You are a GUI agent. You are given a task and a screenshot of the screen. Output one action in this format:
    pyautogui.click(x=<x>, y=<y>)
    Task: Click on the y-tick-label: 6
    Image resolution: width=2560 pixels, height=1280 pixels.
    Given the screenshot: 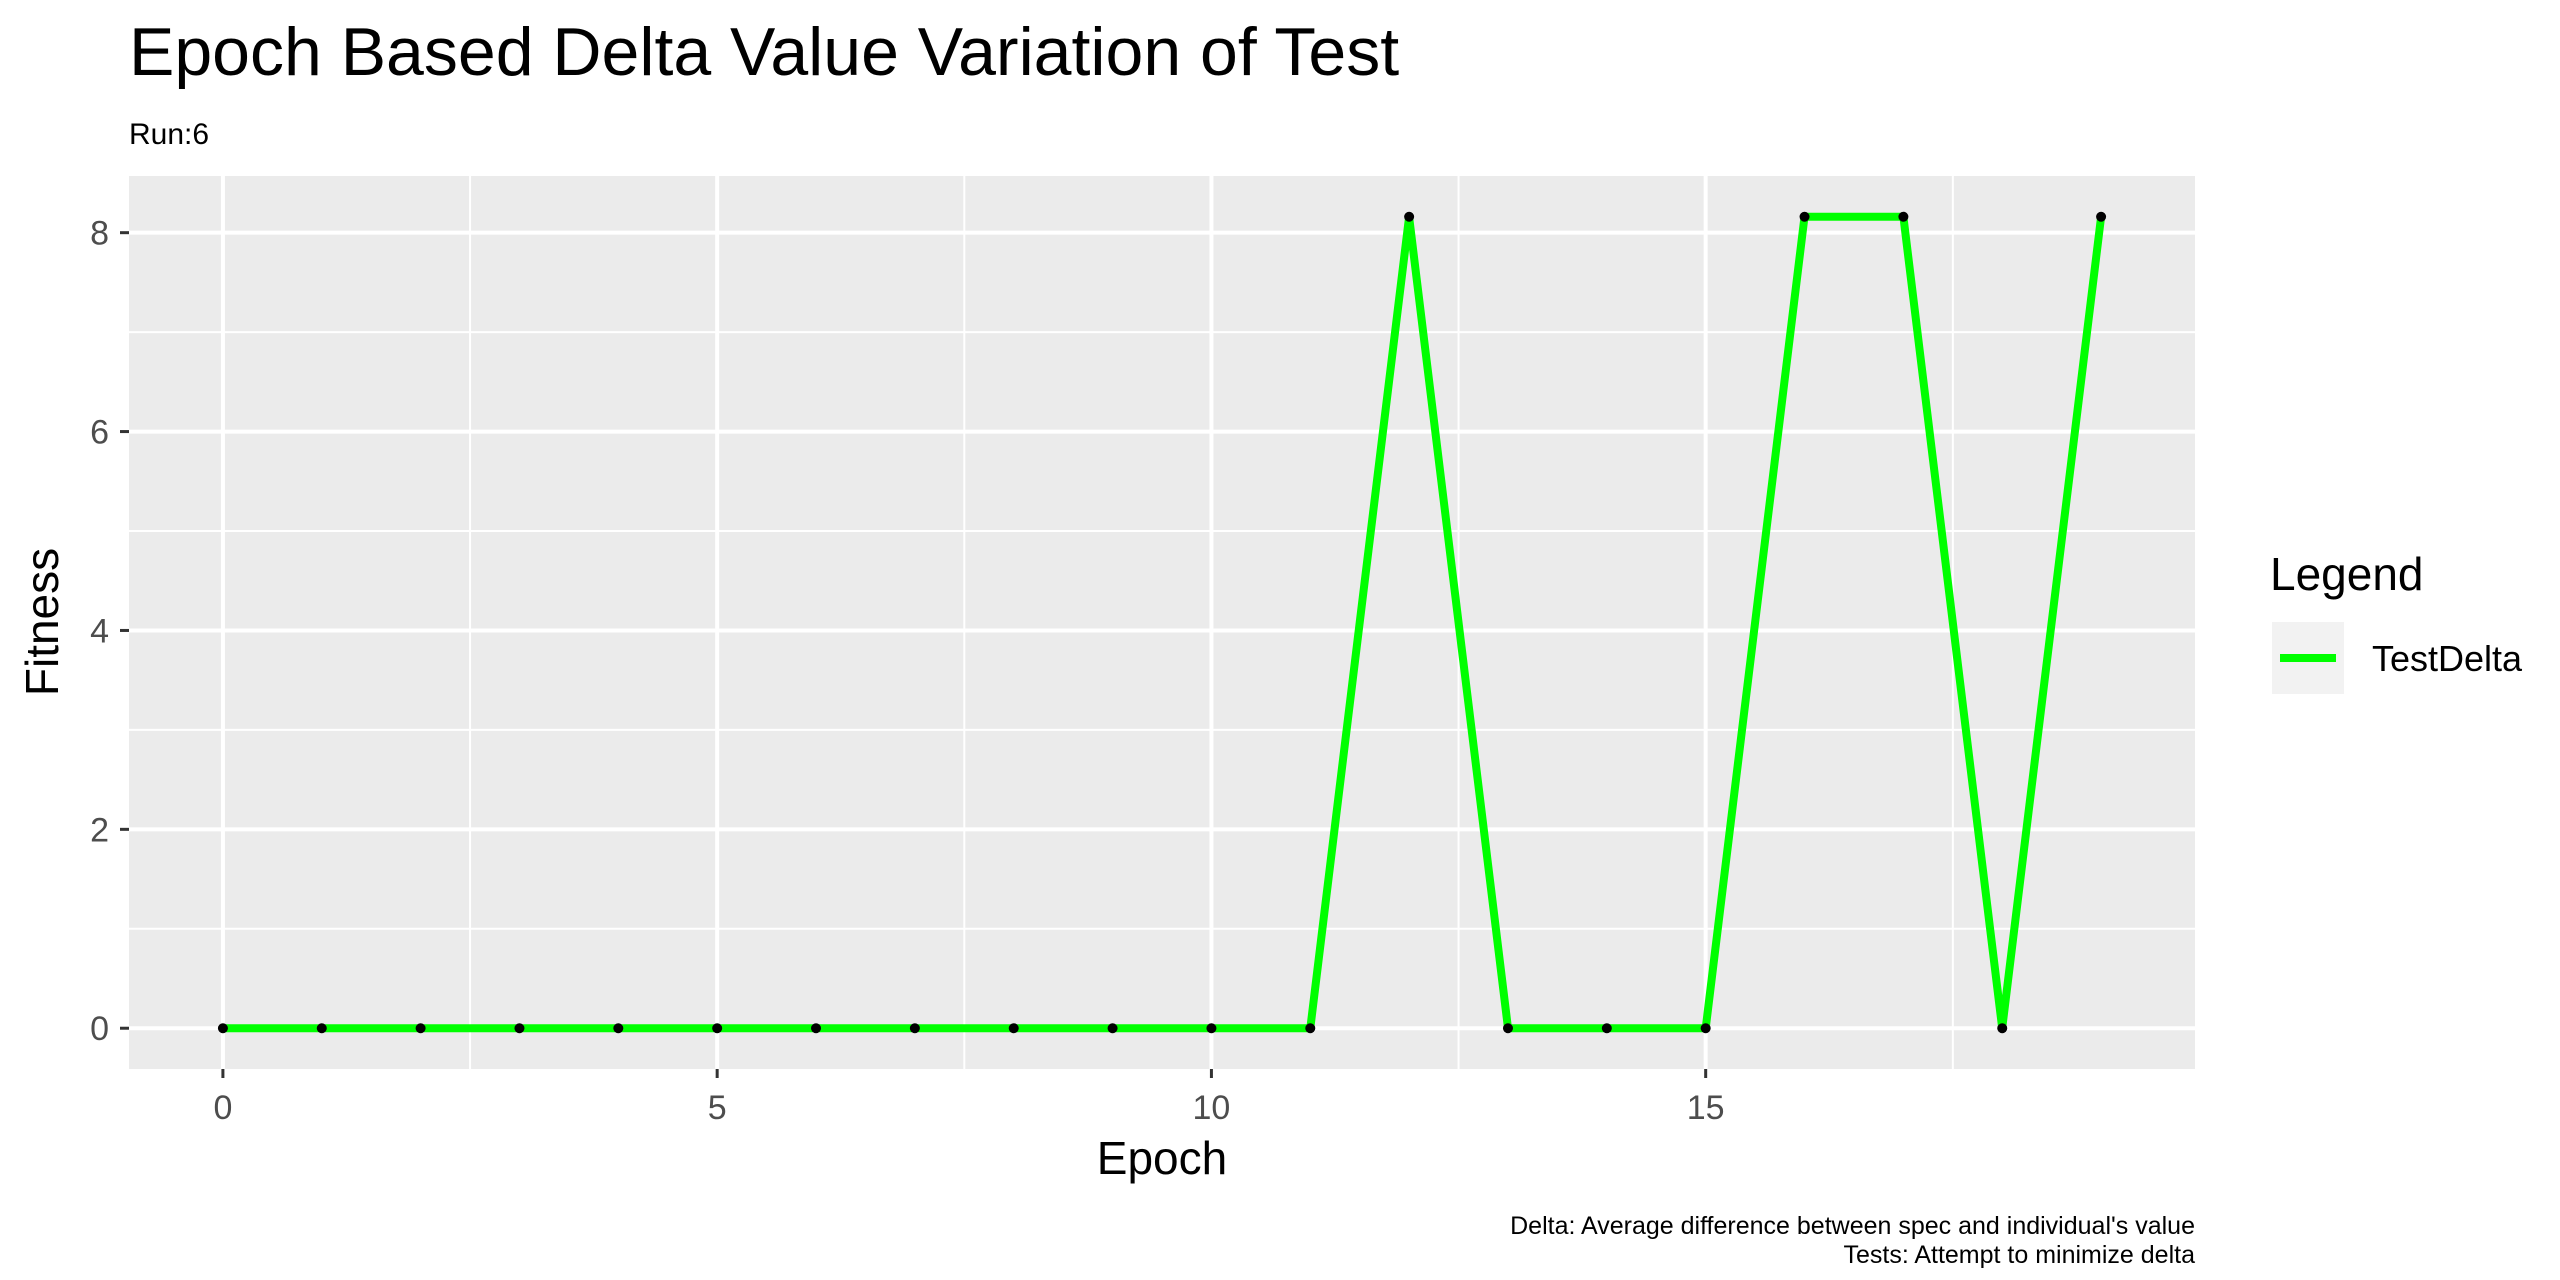 What is the action you would take?
    pyautogui.click(x=99, y=433)
    